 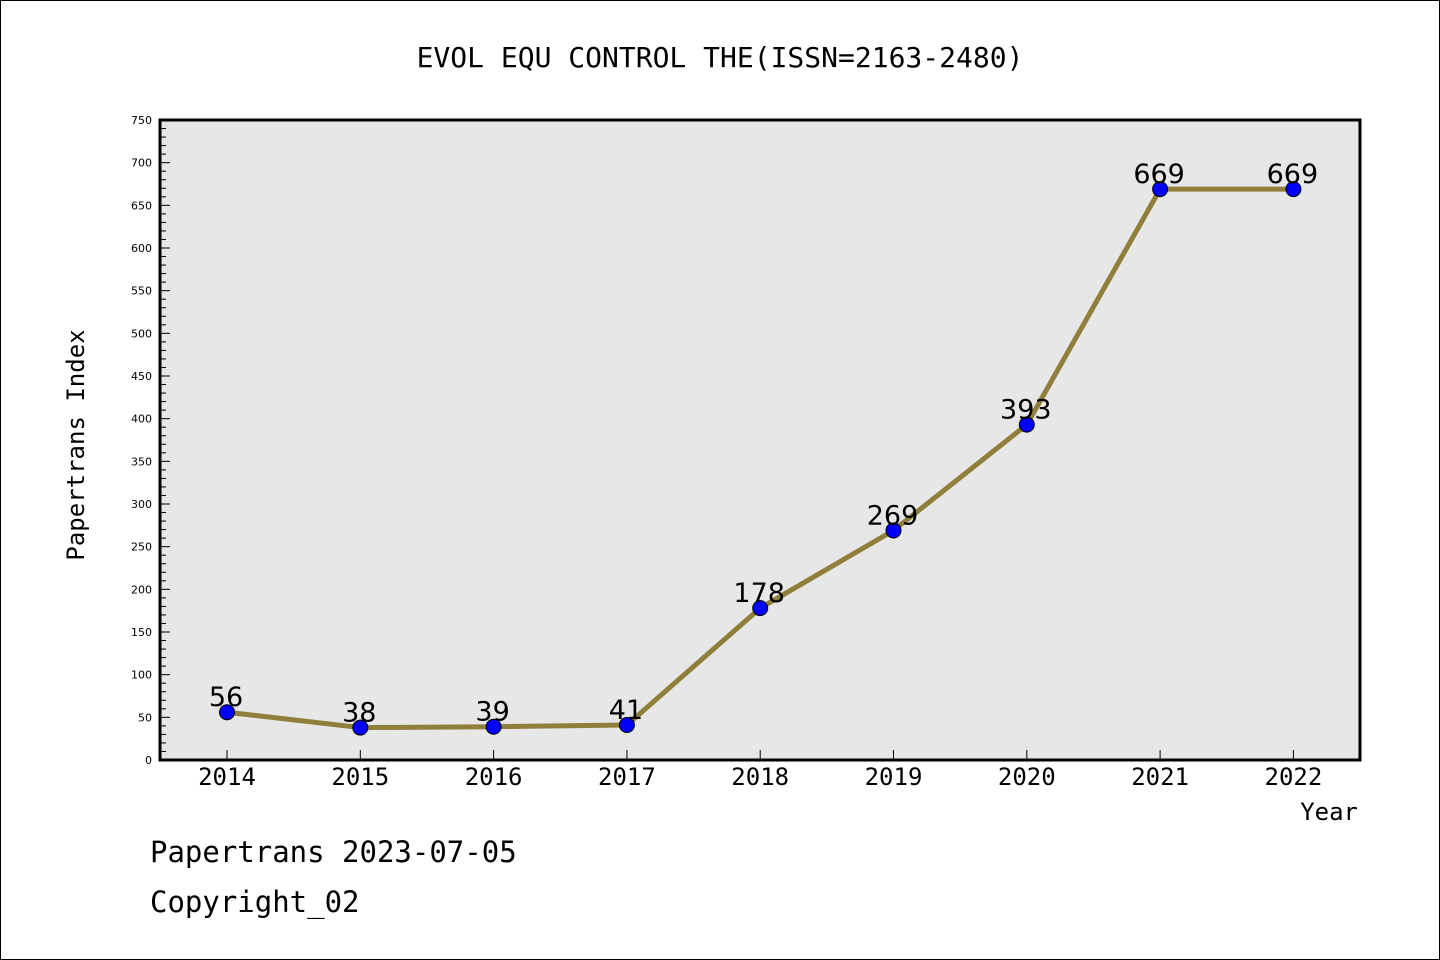 I want to click on y-tick-label: 400, so click(x=141, y=419).